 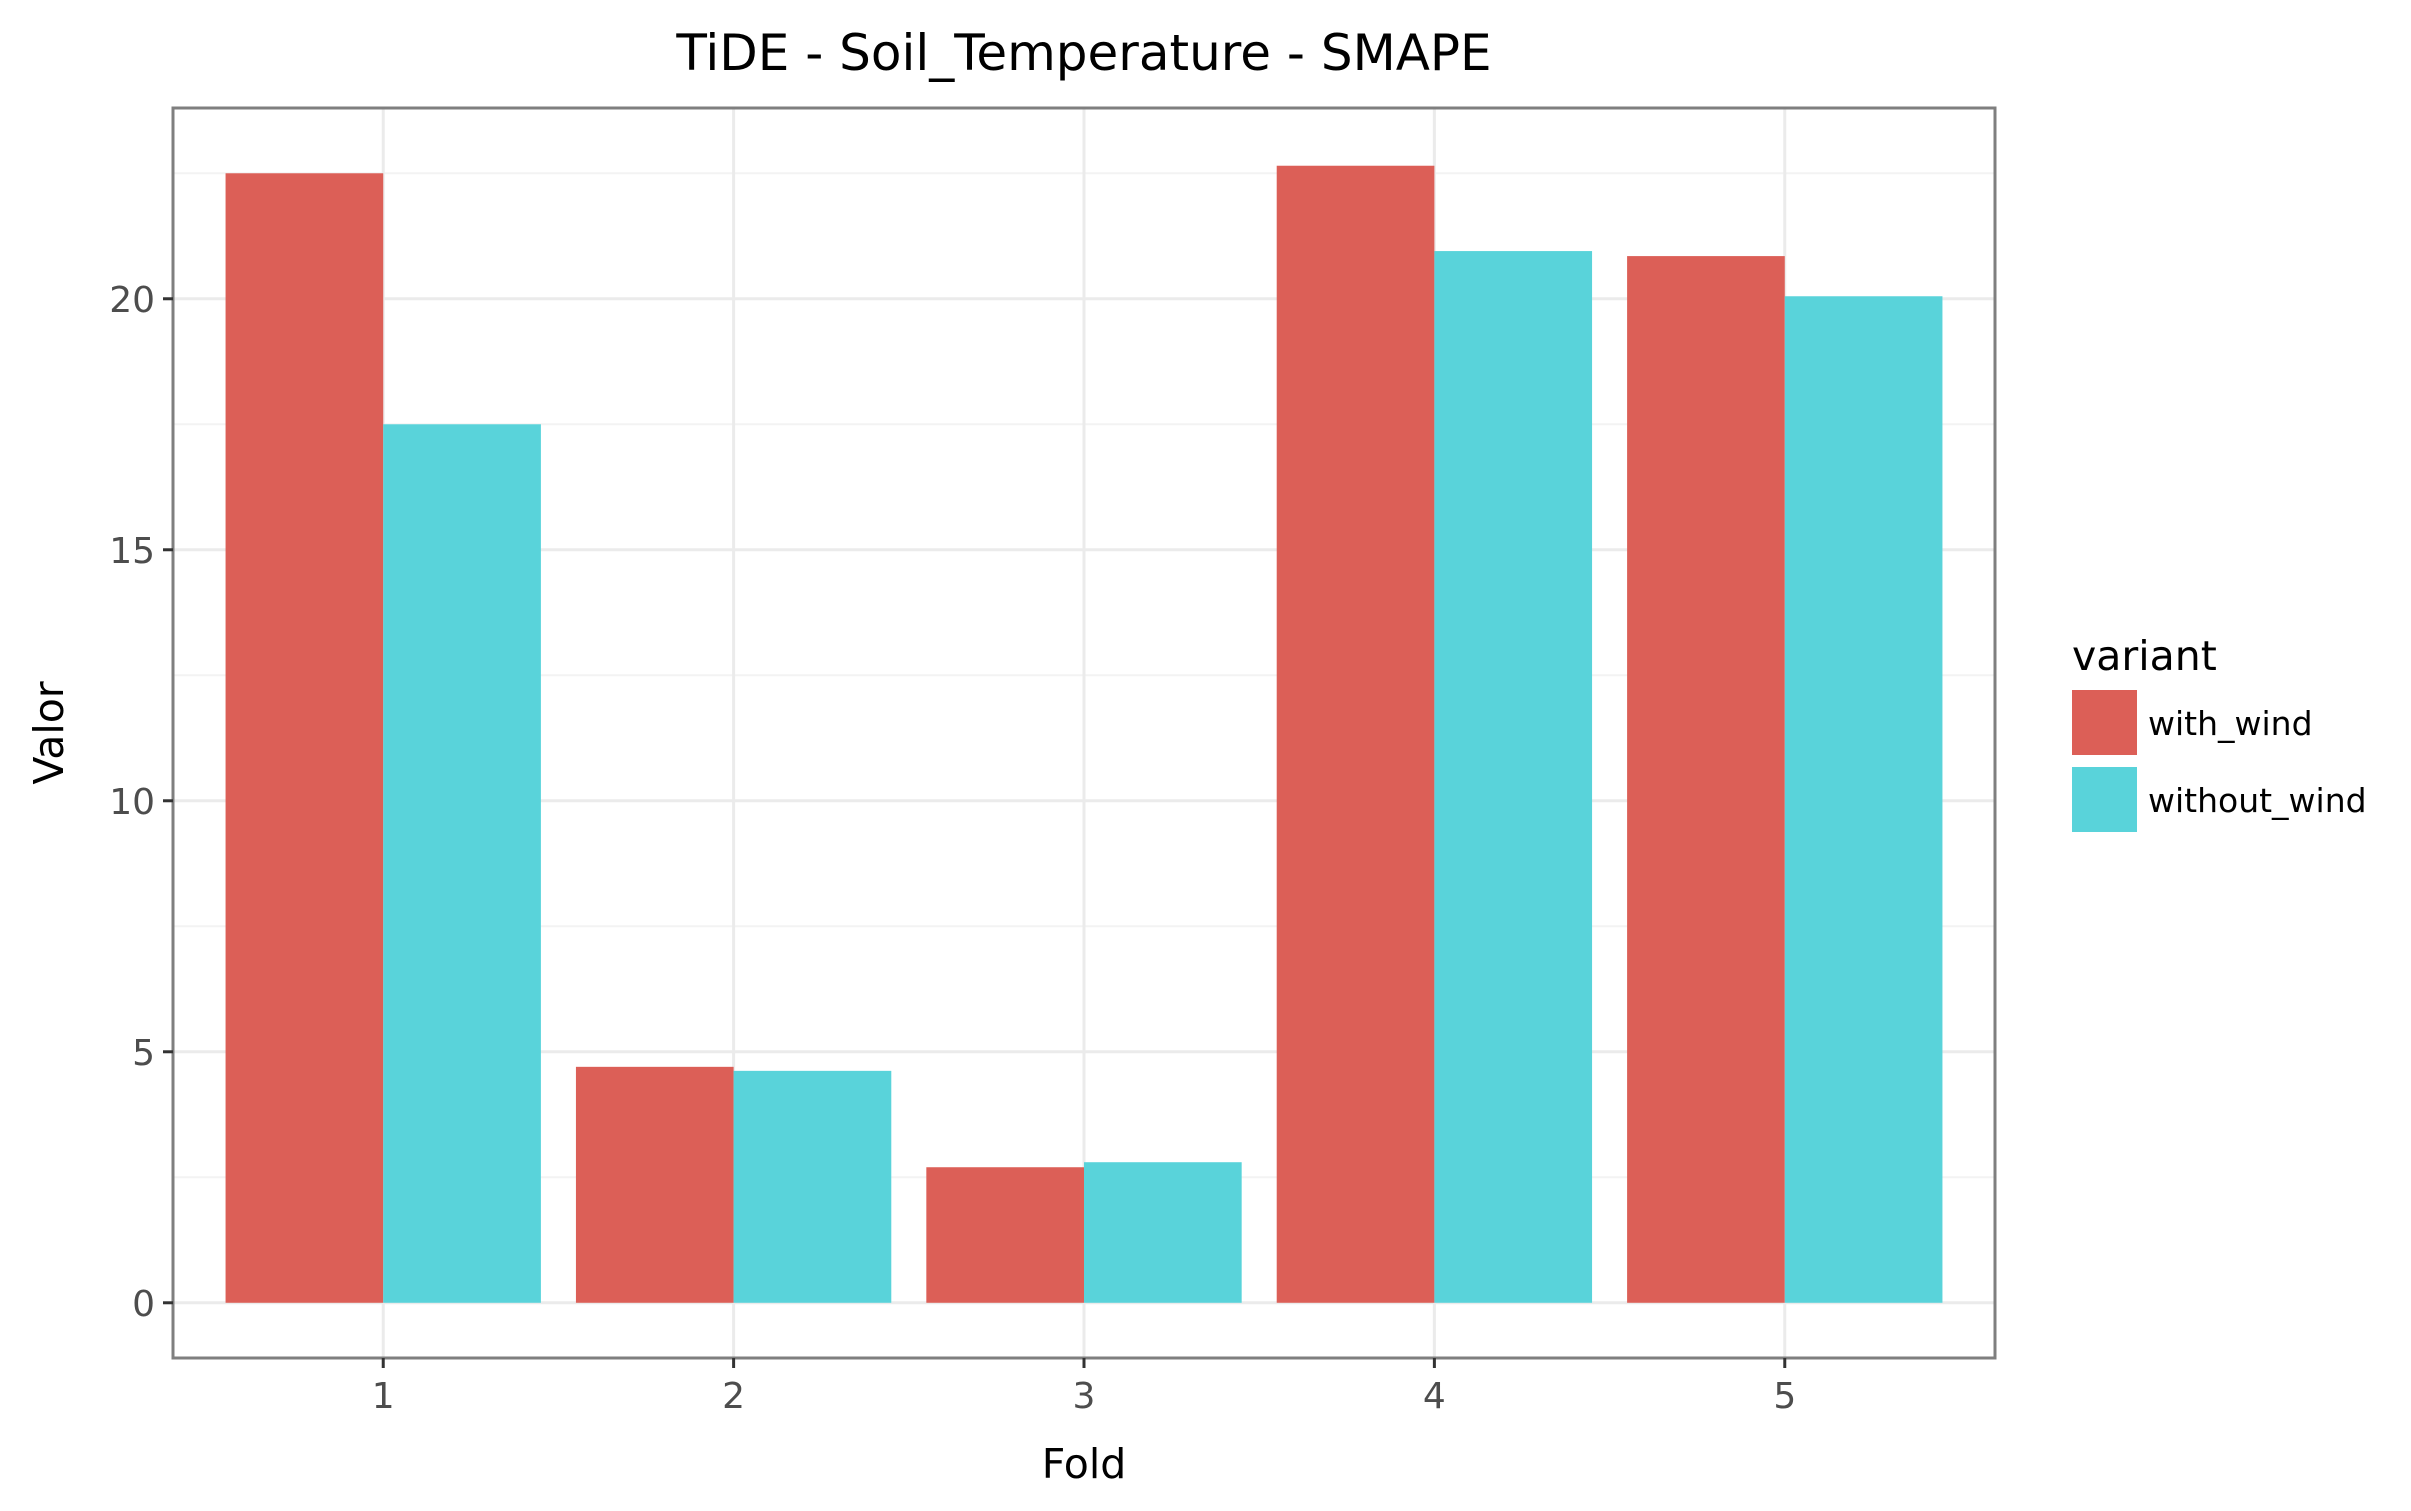 I want to click on y-tick-label: 0, so click(x=143, y=1304).